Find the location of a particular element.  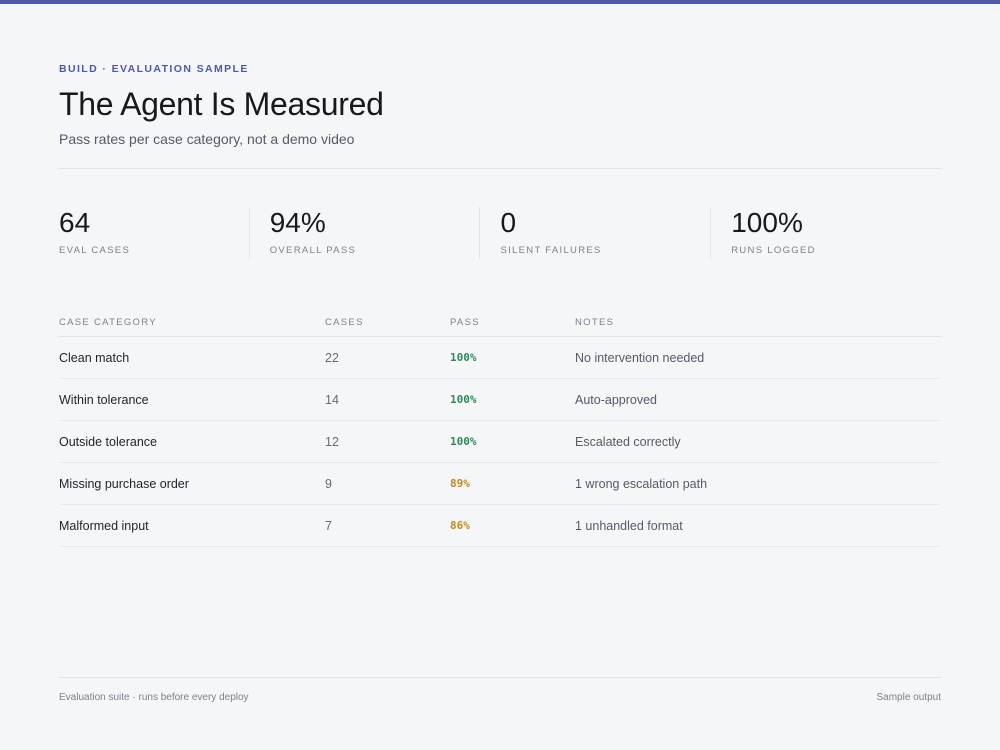

table-row: Within tolerance 14 100% Auto-approved is located at coordinates (500, 400).